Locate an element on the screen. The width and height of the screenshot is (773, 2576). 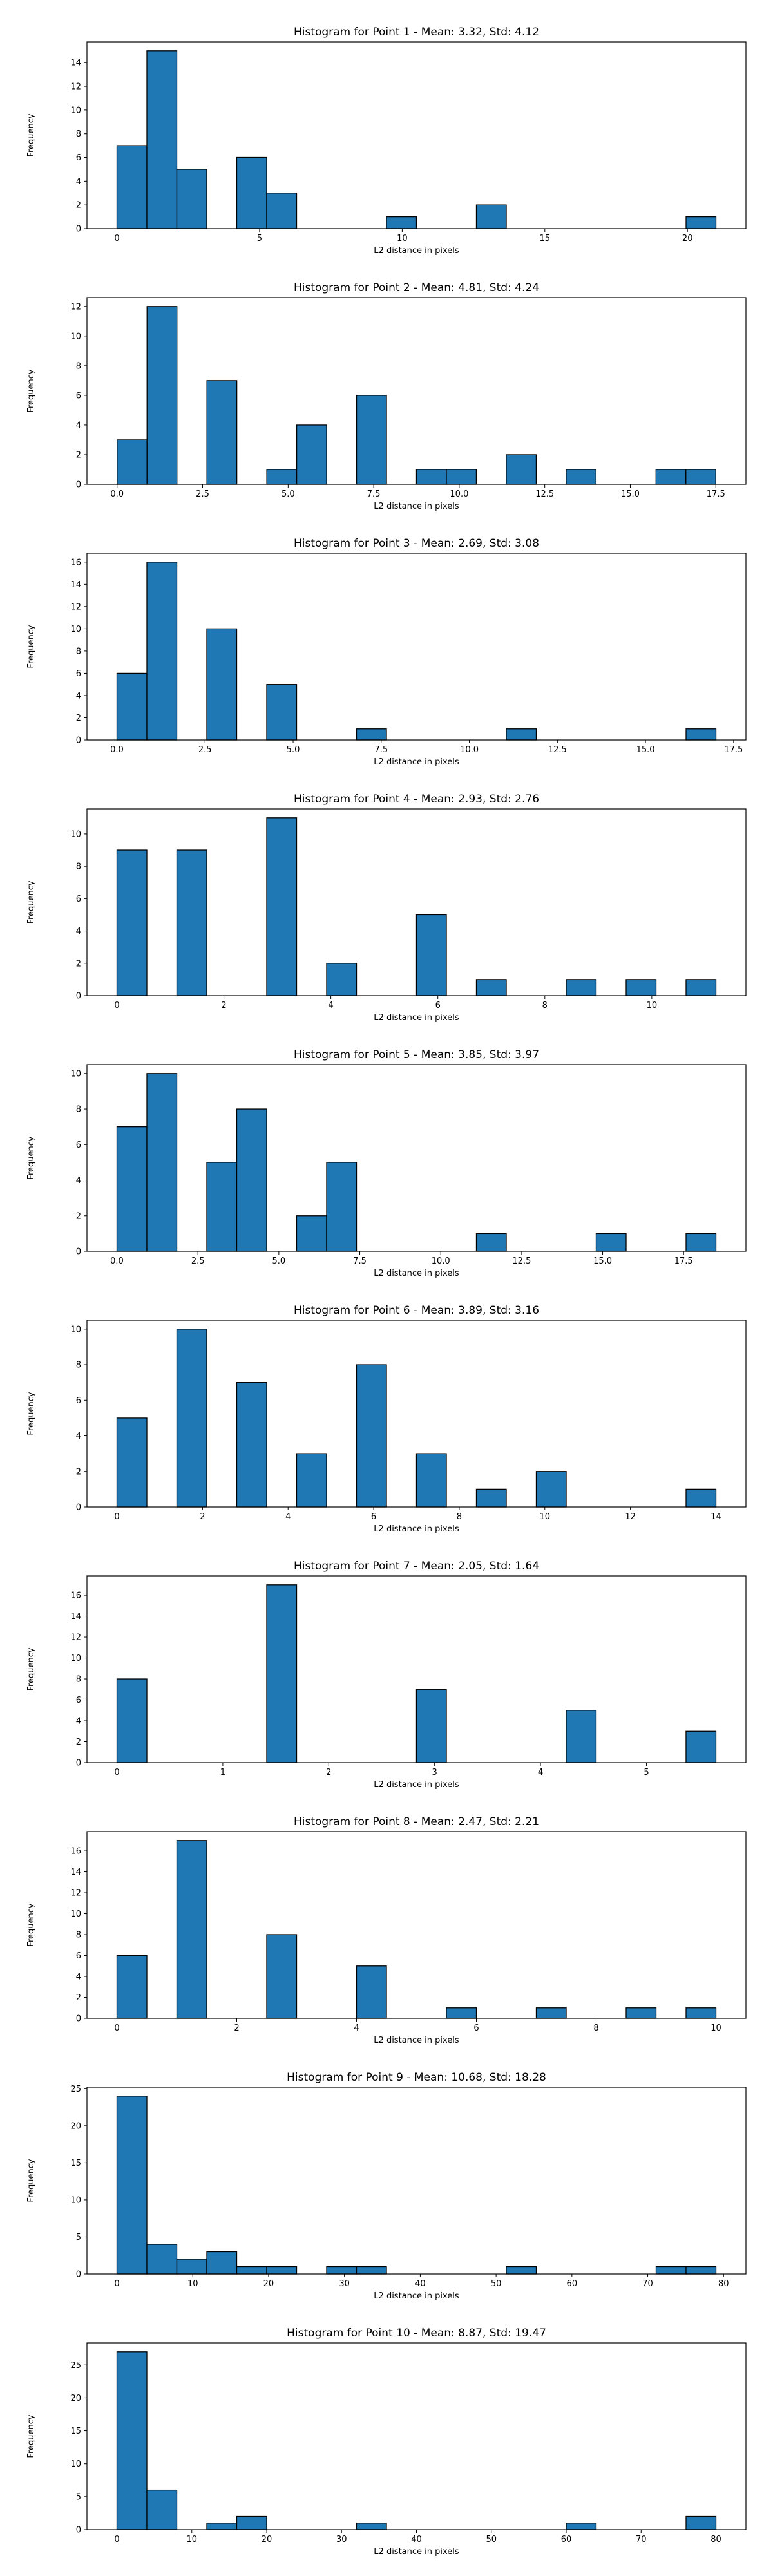
x-tick-label: 5.0 is located at coordinates (279, 1261).